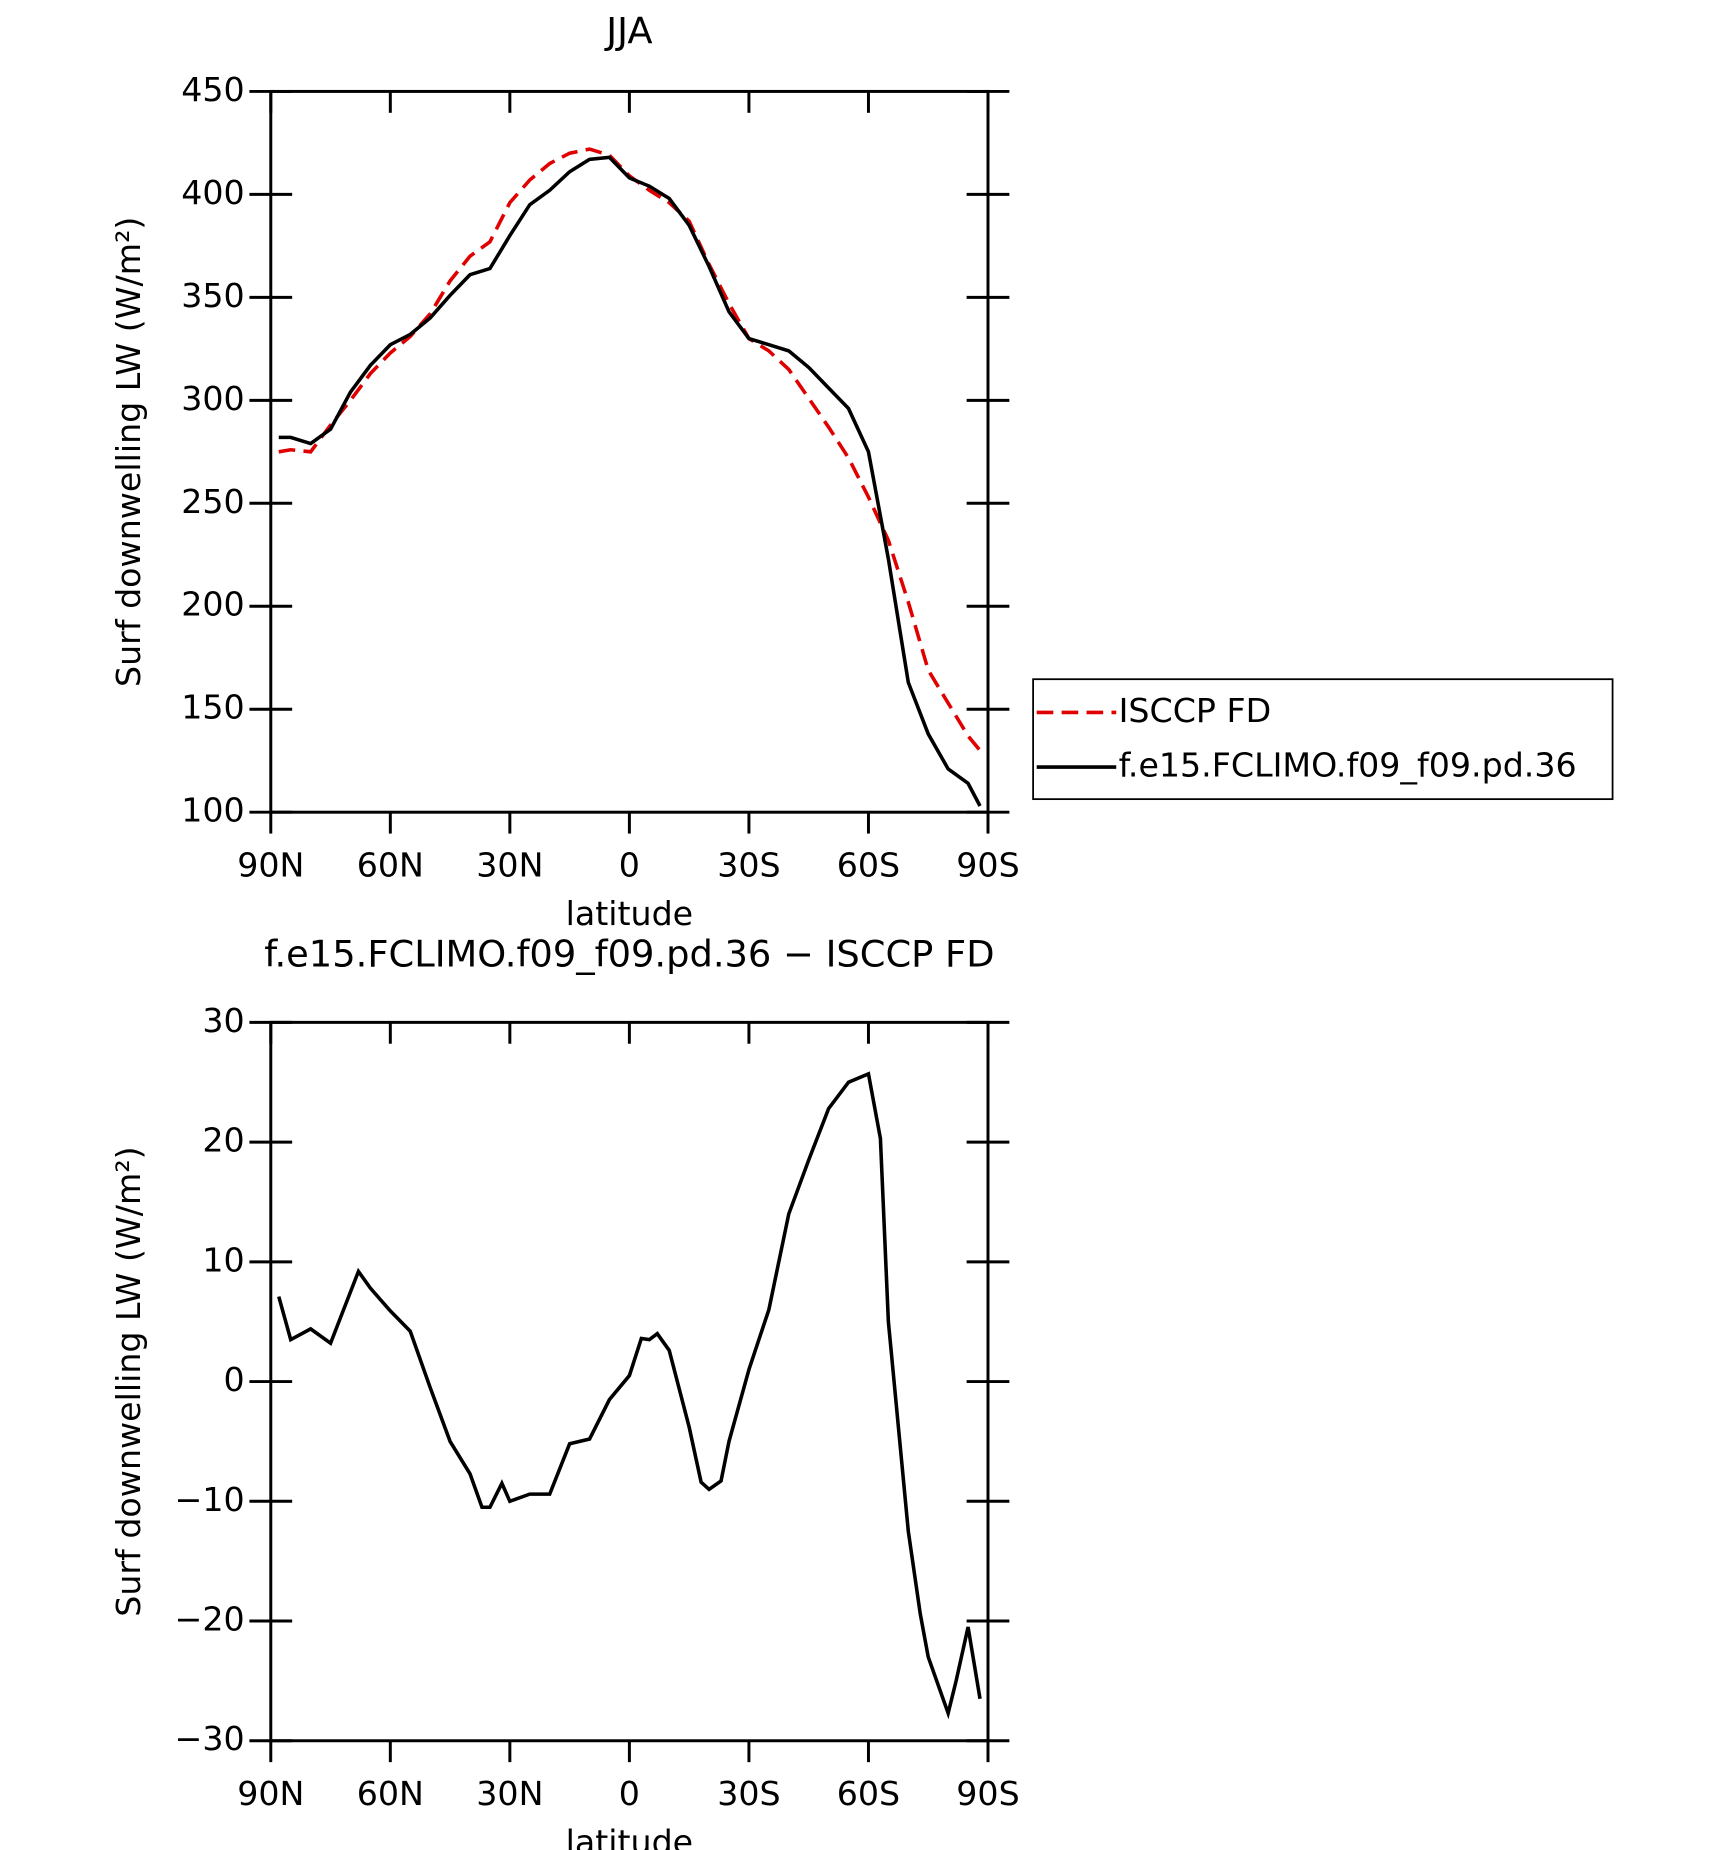  What do you see at coordinates (234, 1379) in the screenshot?
I see `y-tick-label: 0` at bounding box center [234, 1379].